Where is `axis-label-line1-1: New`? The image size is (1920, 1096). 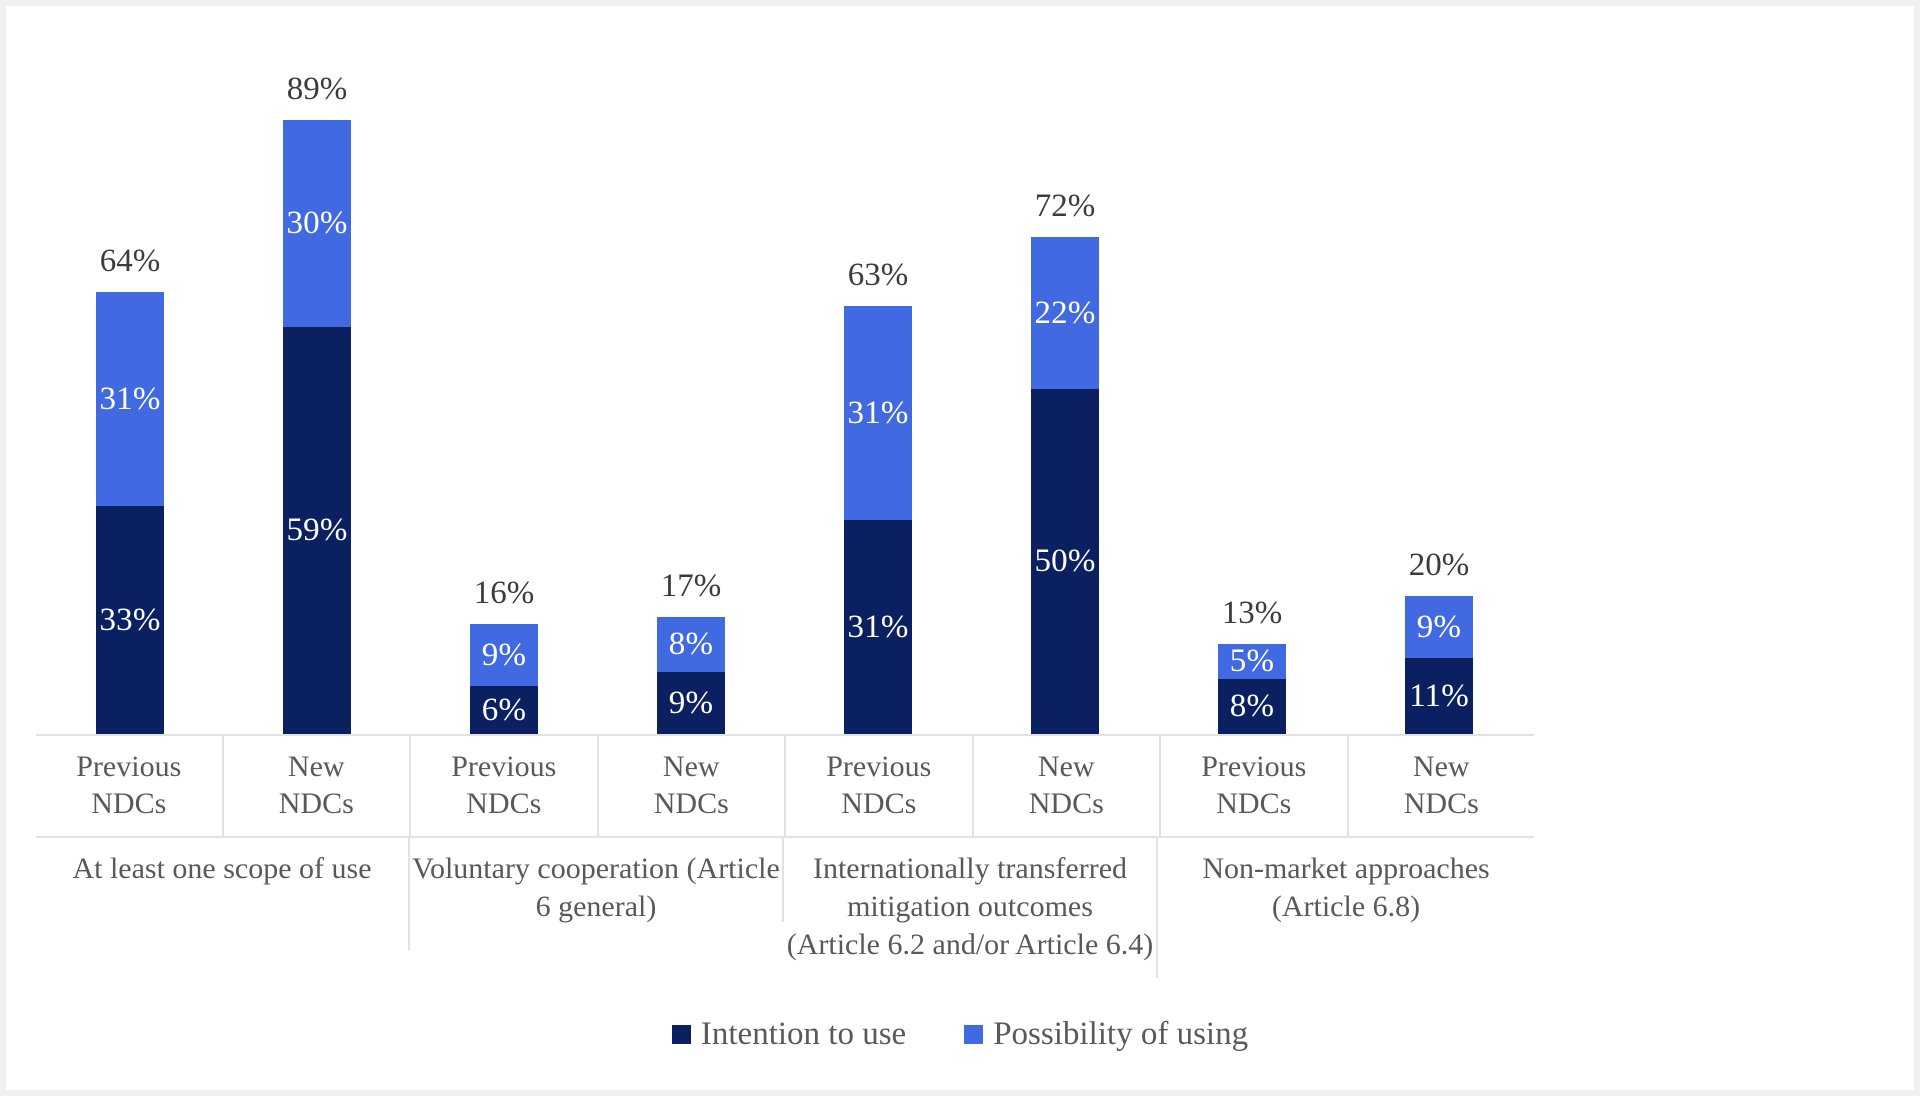
axis-label-line1-1: New is located at coordinates (316, 767).